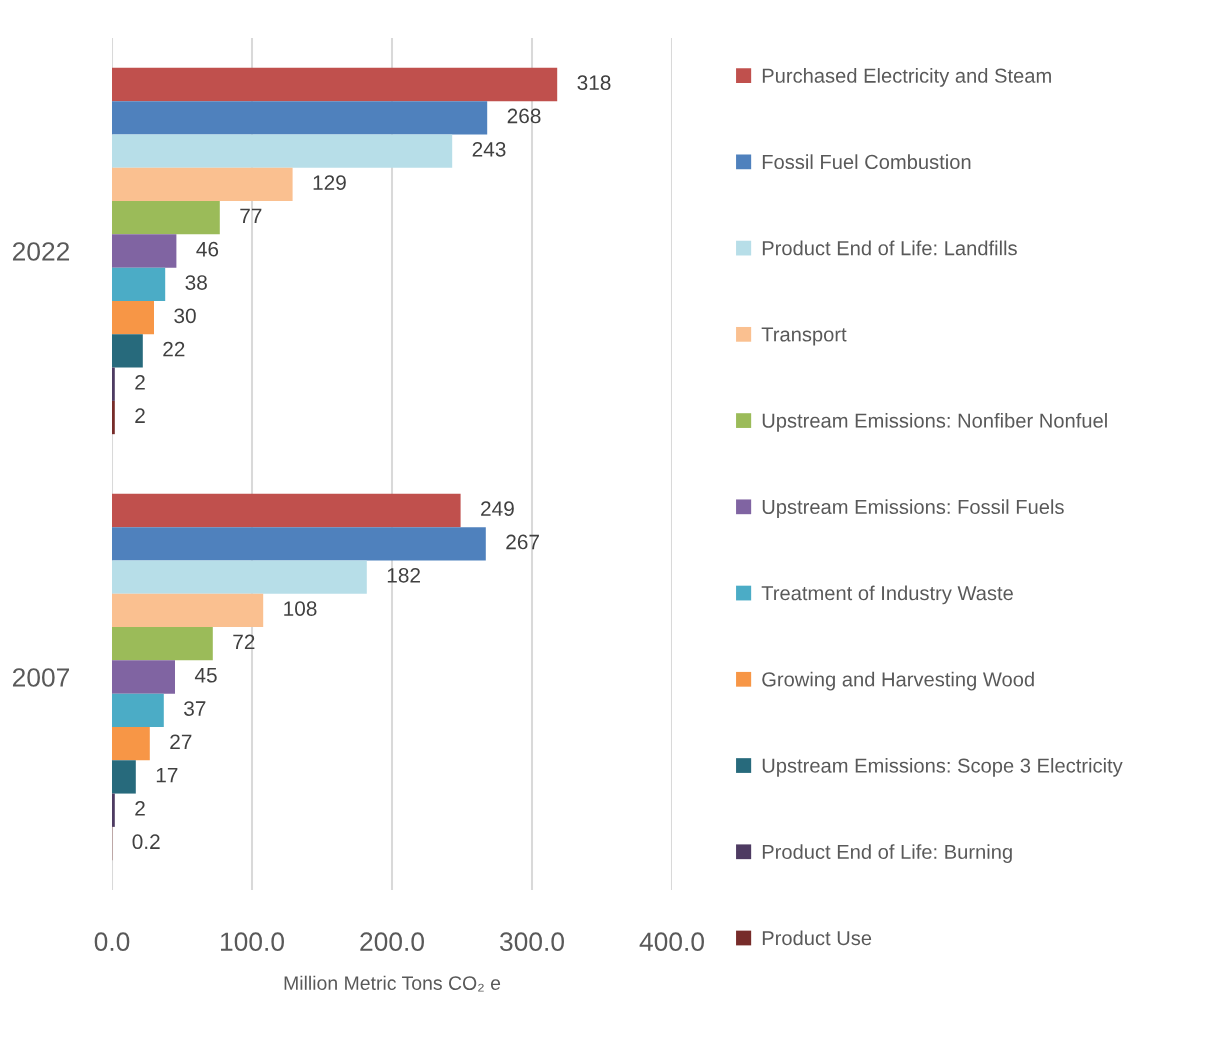  What do you see at coordinates (403, 575) in the screenshot?
I see `data-label: 182` at bounding box center [403, 575].